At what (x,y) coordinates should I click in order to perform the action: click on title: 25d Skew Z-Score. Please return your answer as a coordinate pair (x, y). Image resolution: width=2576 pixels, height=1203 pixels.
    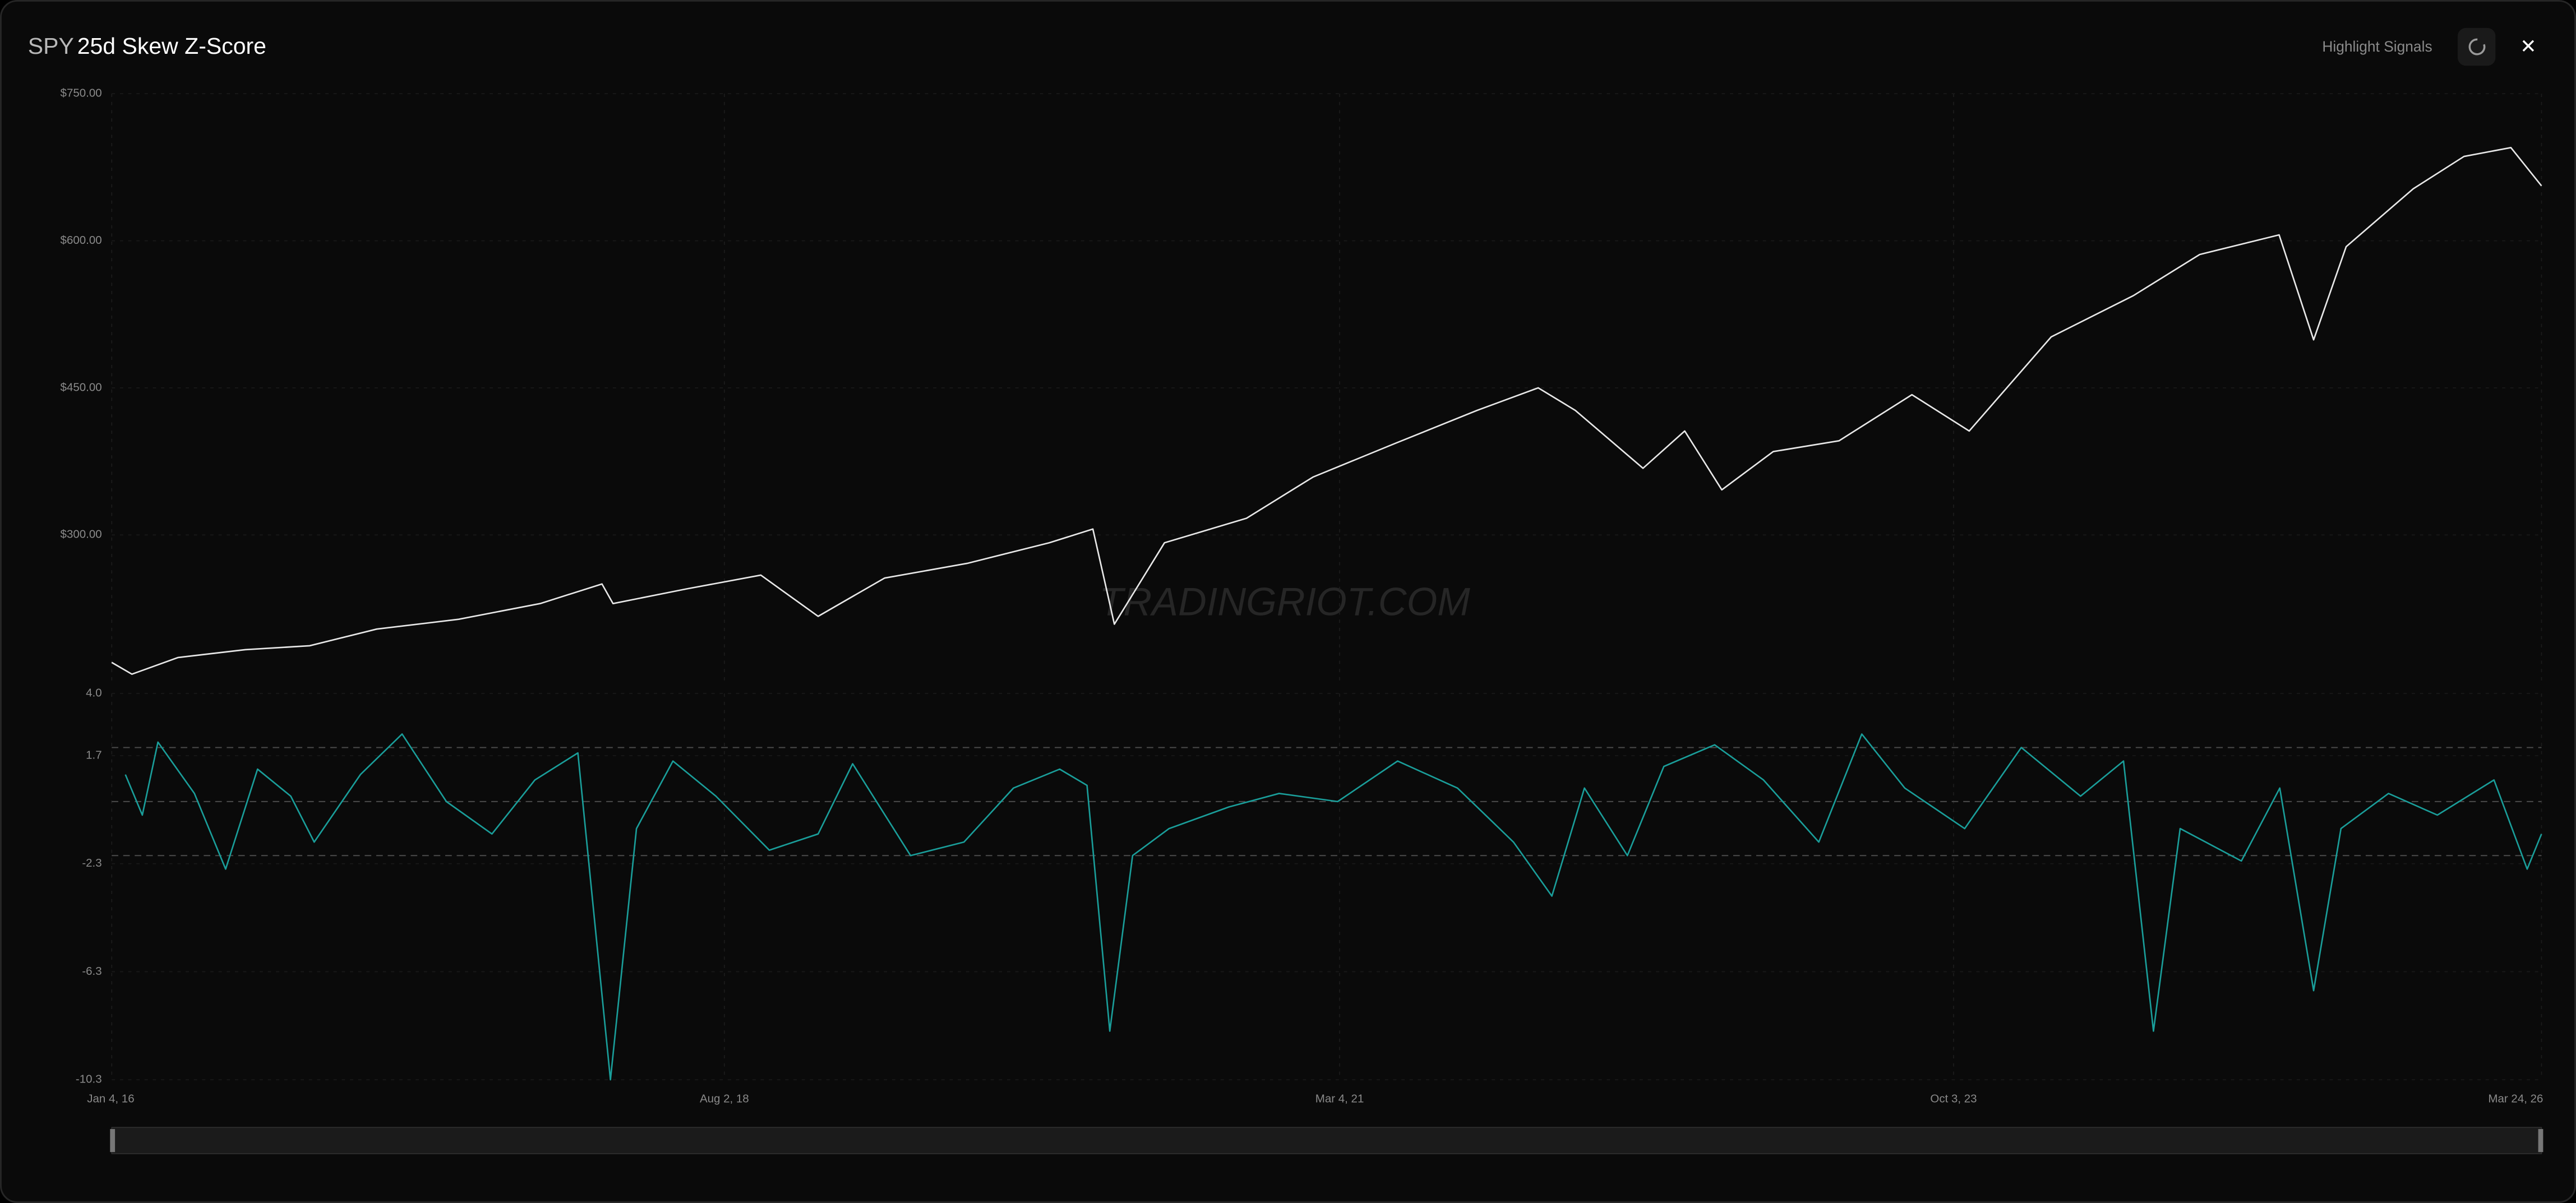
    Looking at the image, I should click on (172, 46).